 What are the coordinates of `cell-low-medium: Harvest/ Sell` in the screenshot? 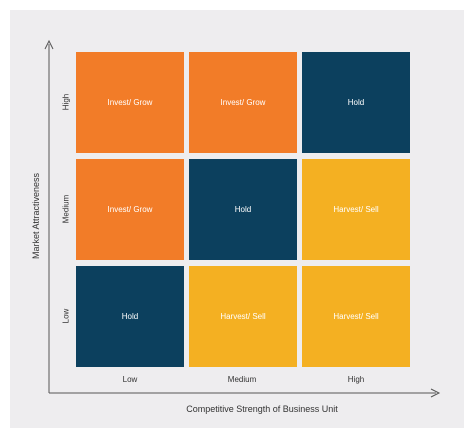 It's located at (243, 316).